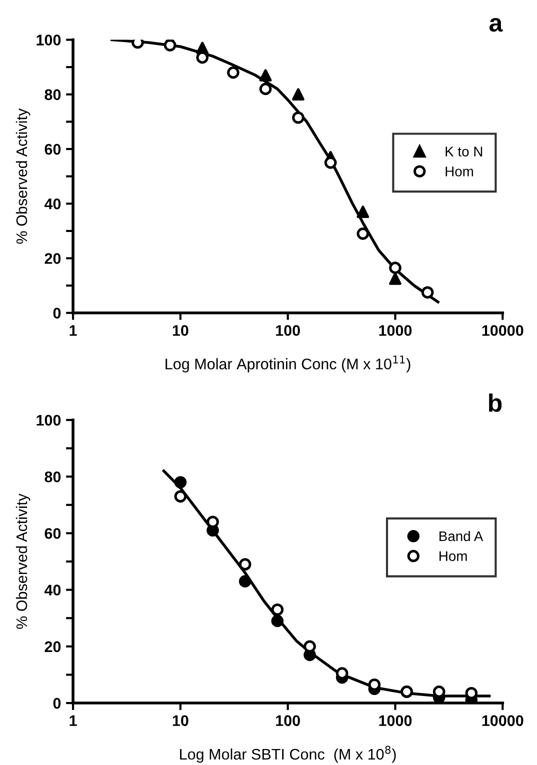  I want to click on chart-title: b, so click(495, 403).